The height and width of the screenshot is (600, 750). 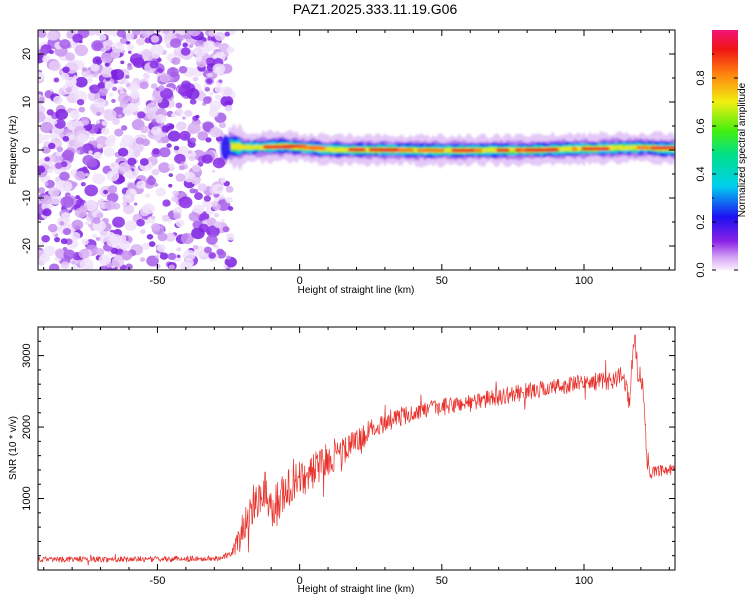 What do you see at coordinates (157, 281) in the screenshot?
I see `x-tick-label: -50` at bounding box center [157, 281].